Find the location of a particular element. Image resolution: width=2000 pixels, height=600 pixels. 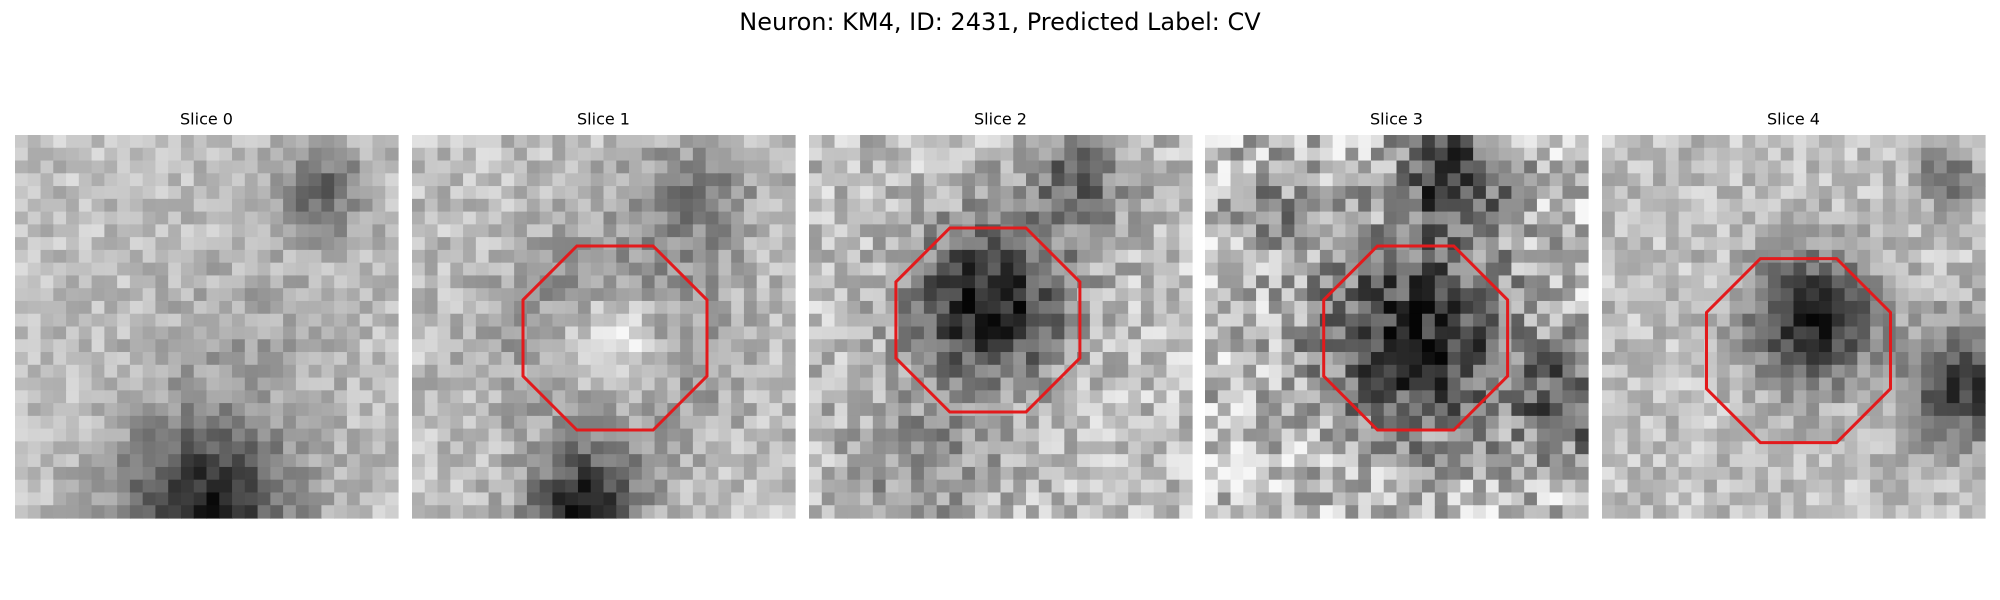

roi-octagon is located at coordinates (1798, 351).